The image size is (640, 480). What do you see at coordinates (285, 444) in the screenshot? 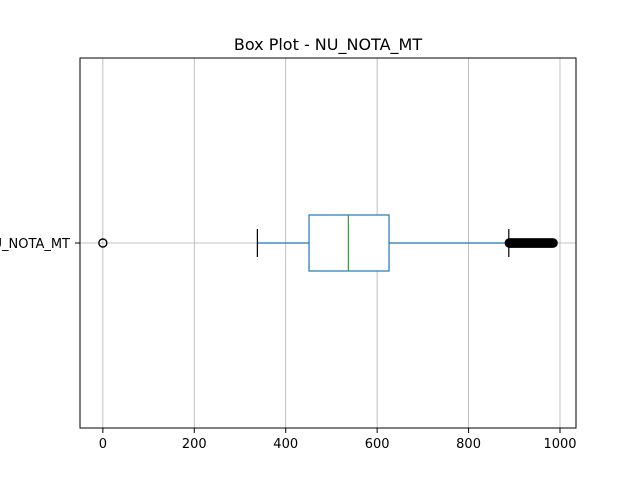
I see `x-tick-label: 400` at bounding box center [285, 444].